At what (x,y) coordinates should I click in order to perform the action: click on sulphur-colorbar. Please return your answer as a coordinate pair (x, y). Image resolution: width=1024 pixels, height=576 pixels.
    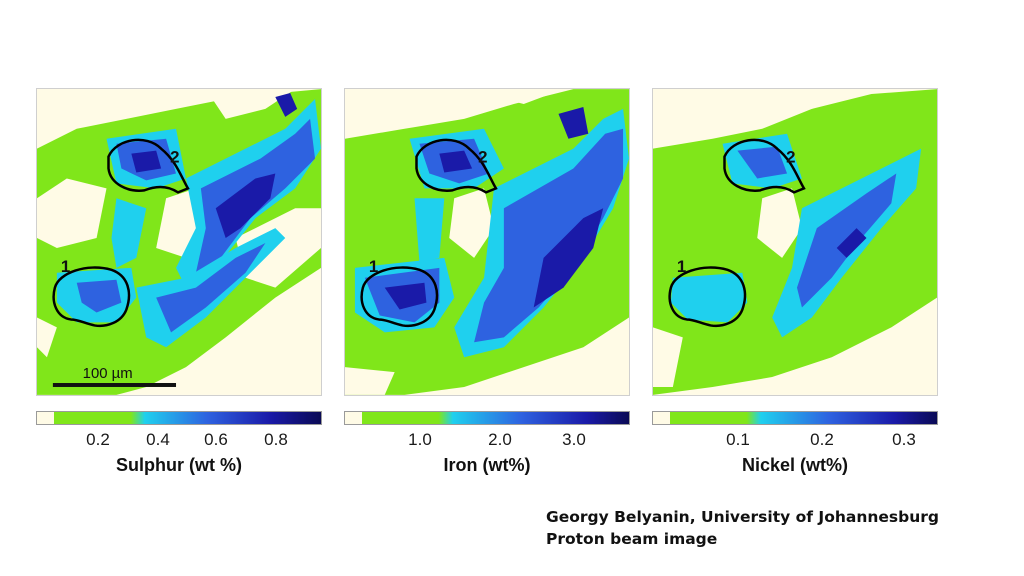
    Looking at the image, I should click on (179, 418).